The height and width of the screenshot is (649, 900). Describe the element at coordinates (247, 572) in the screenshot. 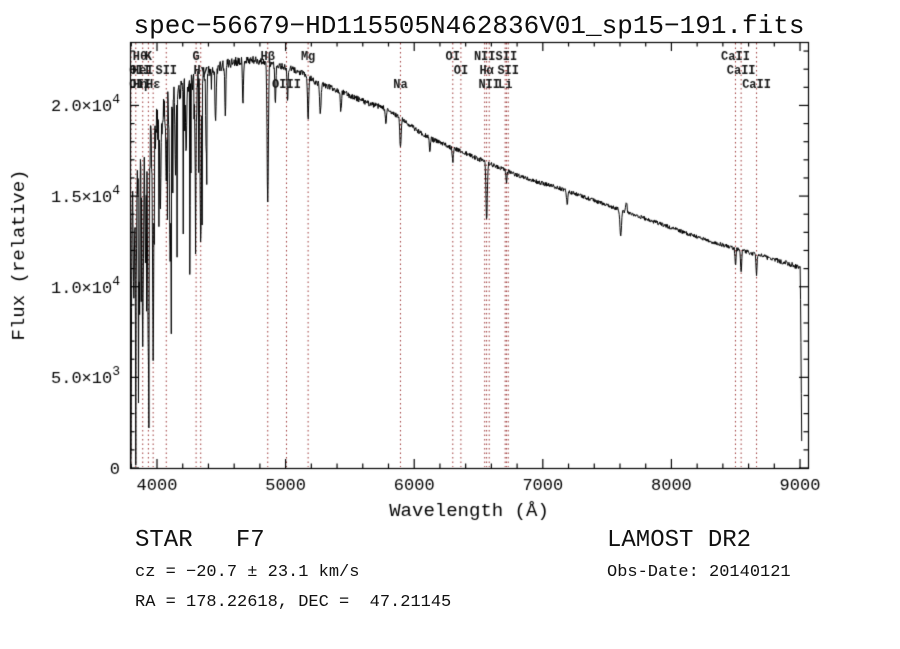

I see `radial-velocity-text: cz = −20.7 ± 23.1 km/s` at that location.